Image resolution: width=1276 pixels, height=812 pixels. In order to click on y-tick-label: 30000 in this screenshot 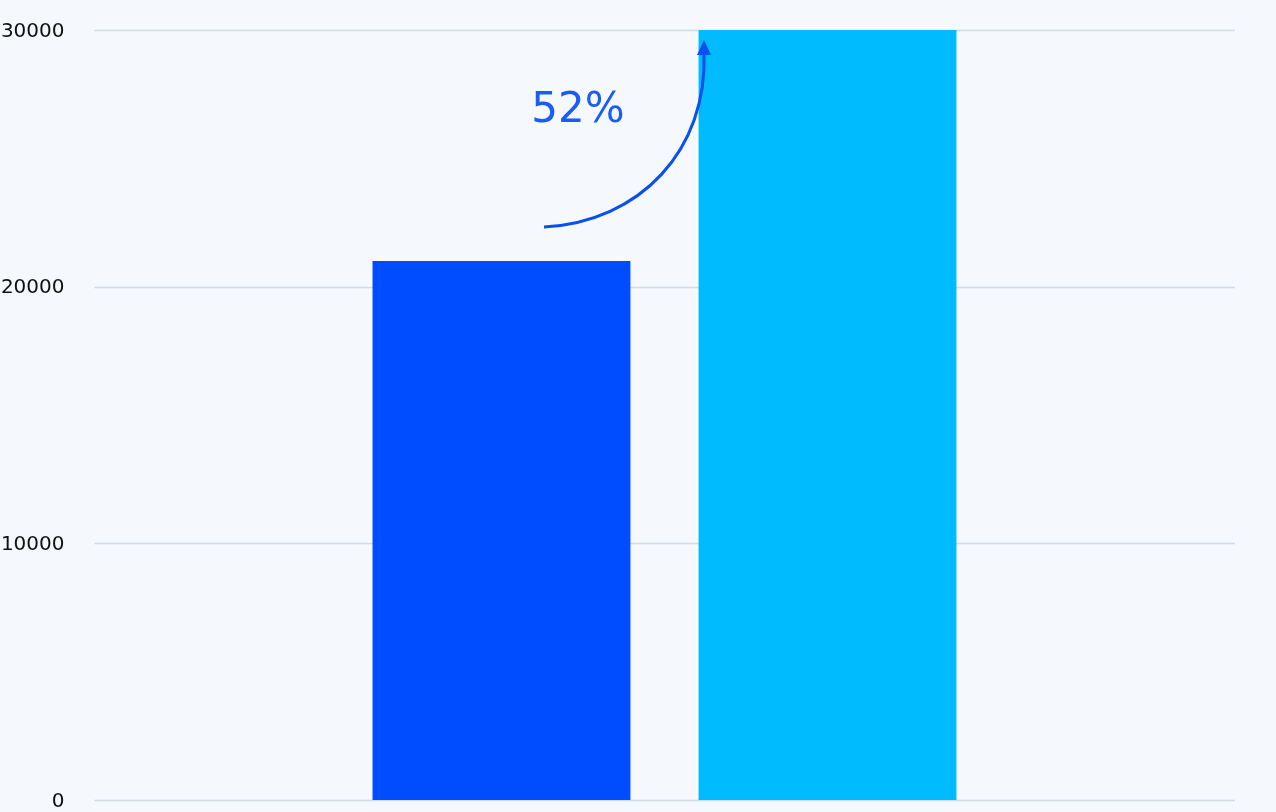, I will do `click(32, 29)`.